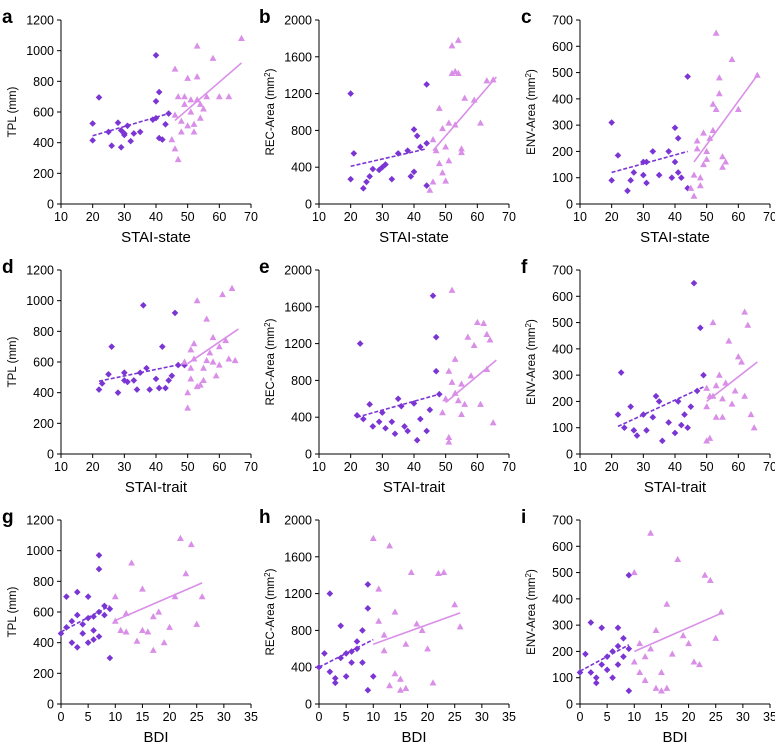 The image size is (775, 744). What do you see at coordinates (265, 517) in the screenshot?
I see `panel-letter: h` at bounding box center [265, 517].